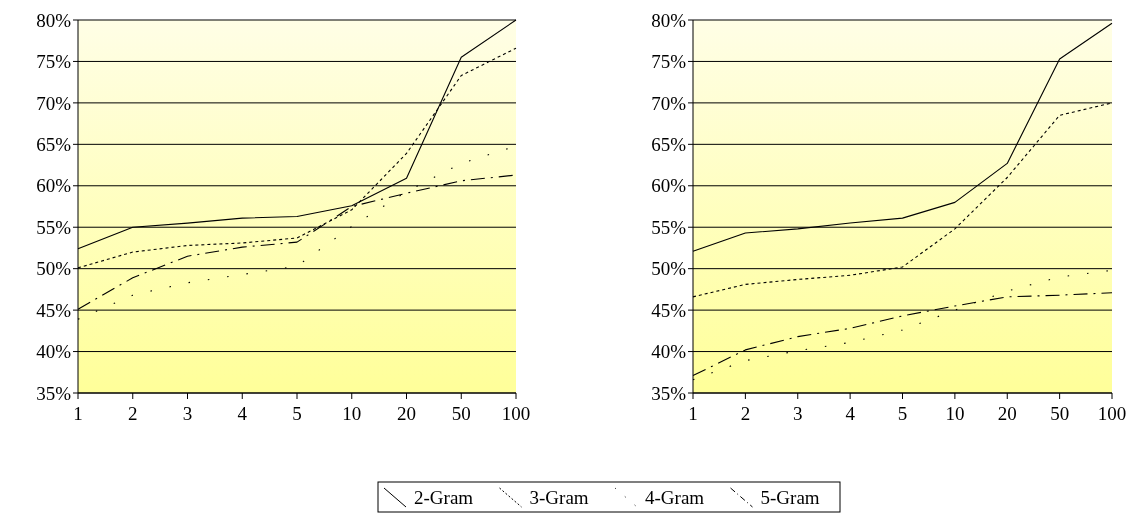 The height and width of the screenshot is (513, 1141). Describe the element at coordinates (790, 497) in the screenshot. I see `legend-label: 5-Gram` at that location.